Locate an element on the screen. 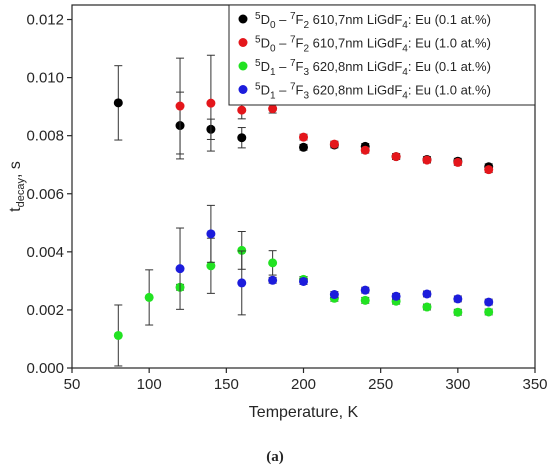  legend-label: 5D0 – 7F2 610,7nm LiGdF4: Eu (0.1 at.%) is located at coordinates (373, 21).